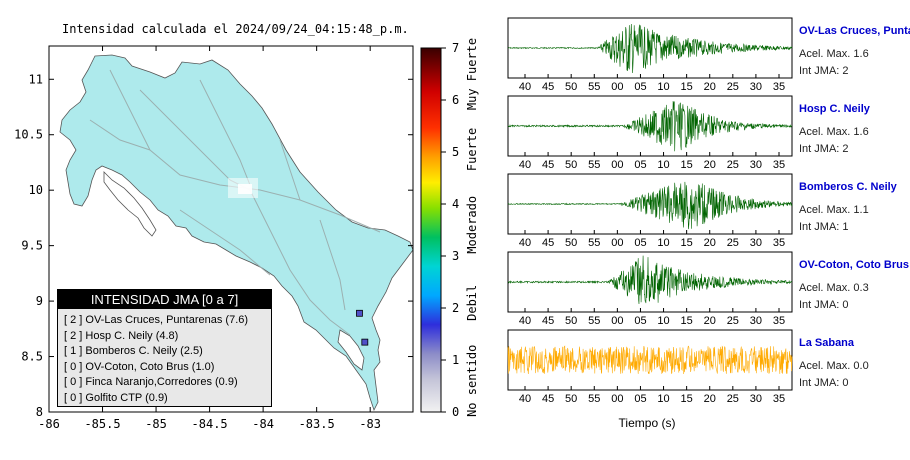 Image resolution: width=910 pixels, height=460 pixels. I want to click on map-x-tick-label: -83.5, so click(317, 424).